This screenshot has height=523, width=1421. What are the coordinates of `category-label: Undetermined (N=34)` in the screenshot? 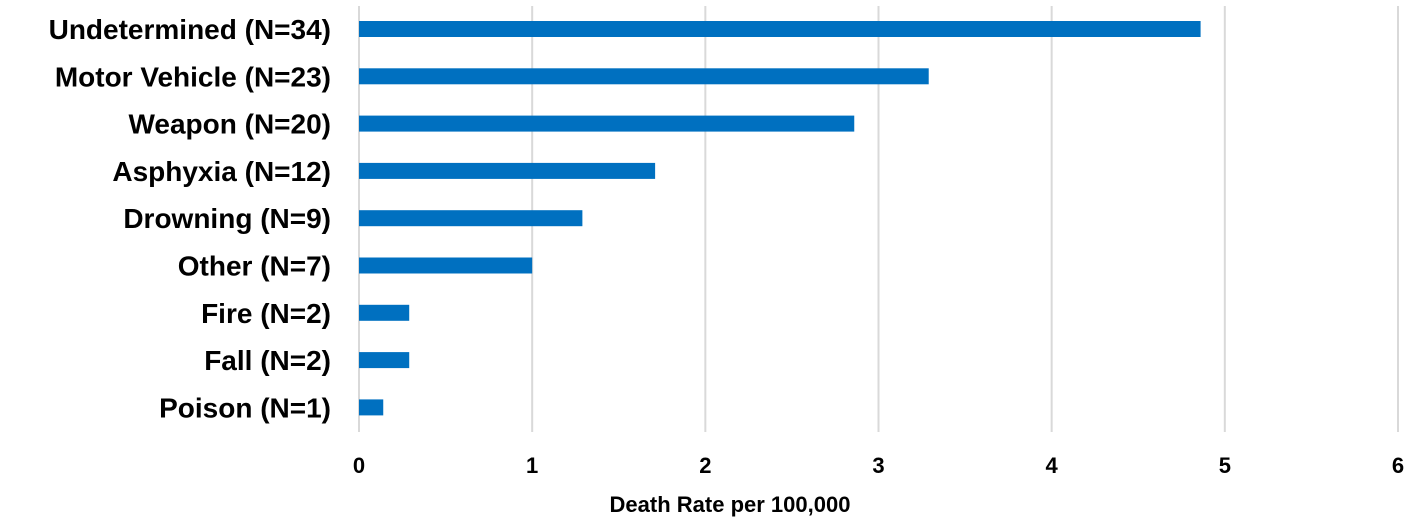 It's located at (190, 29).